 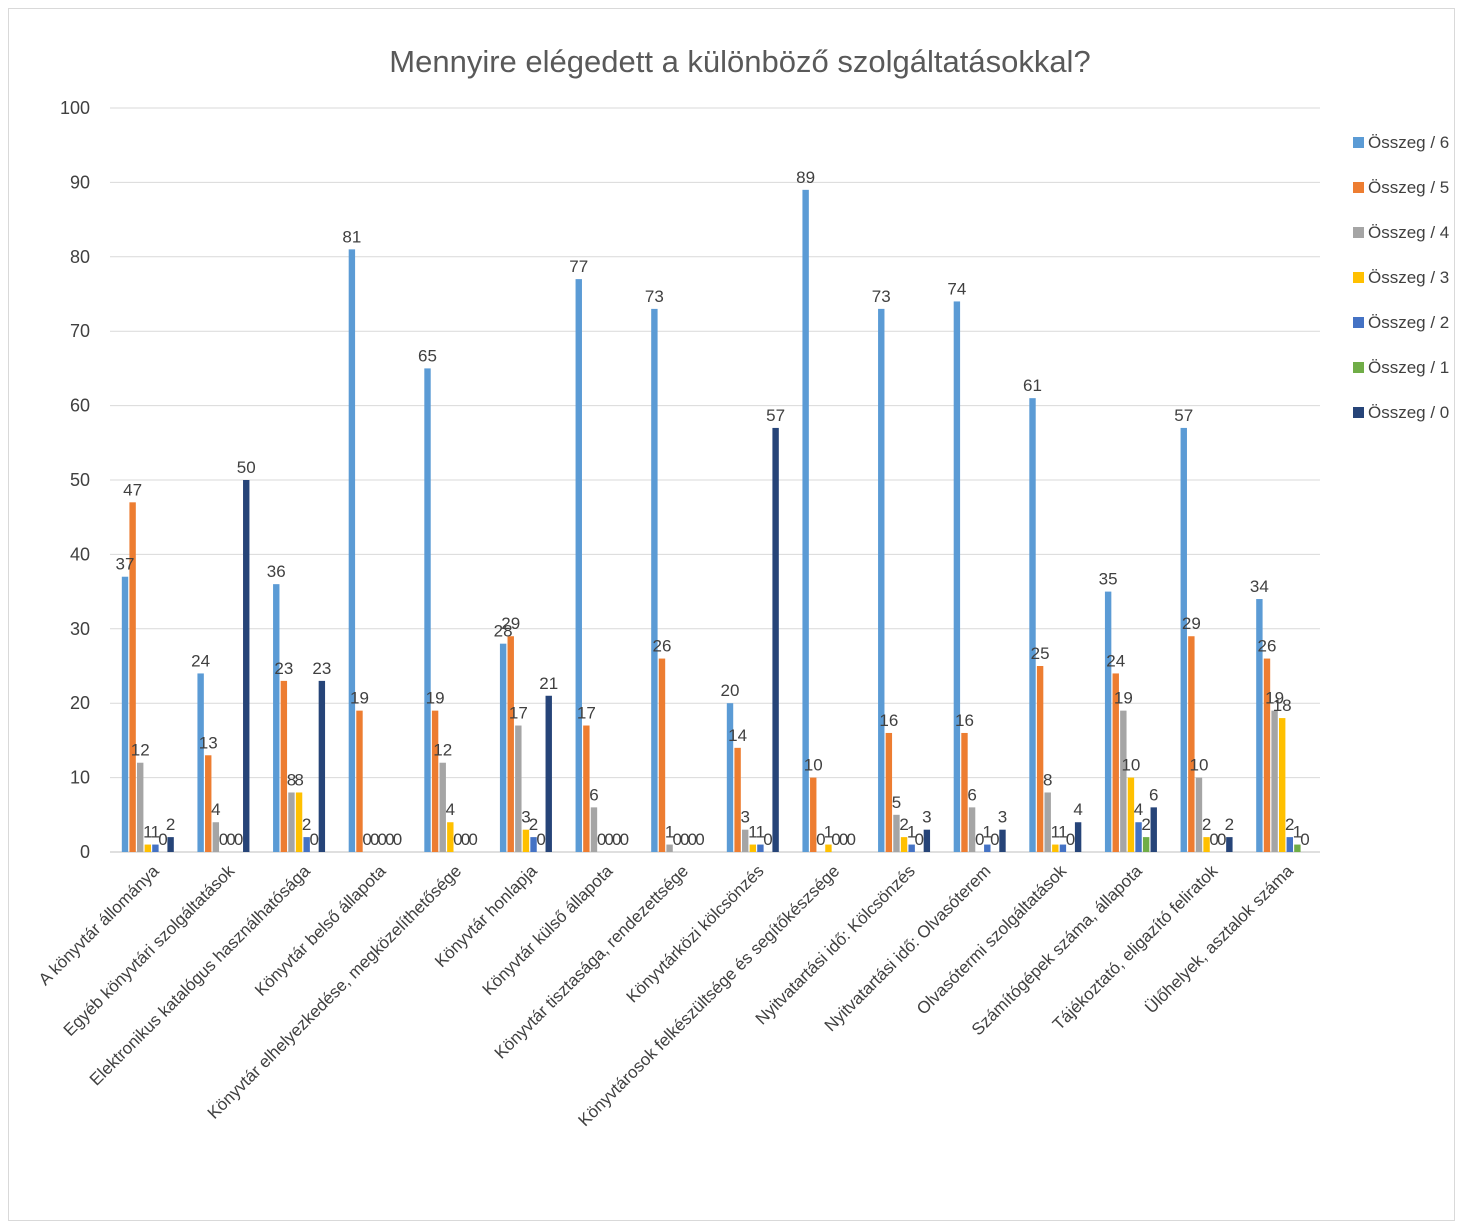 I want to click on y-axis: 0 10 20 30 40 50 60 70 80 90 100, so click(x=75, y=480).